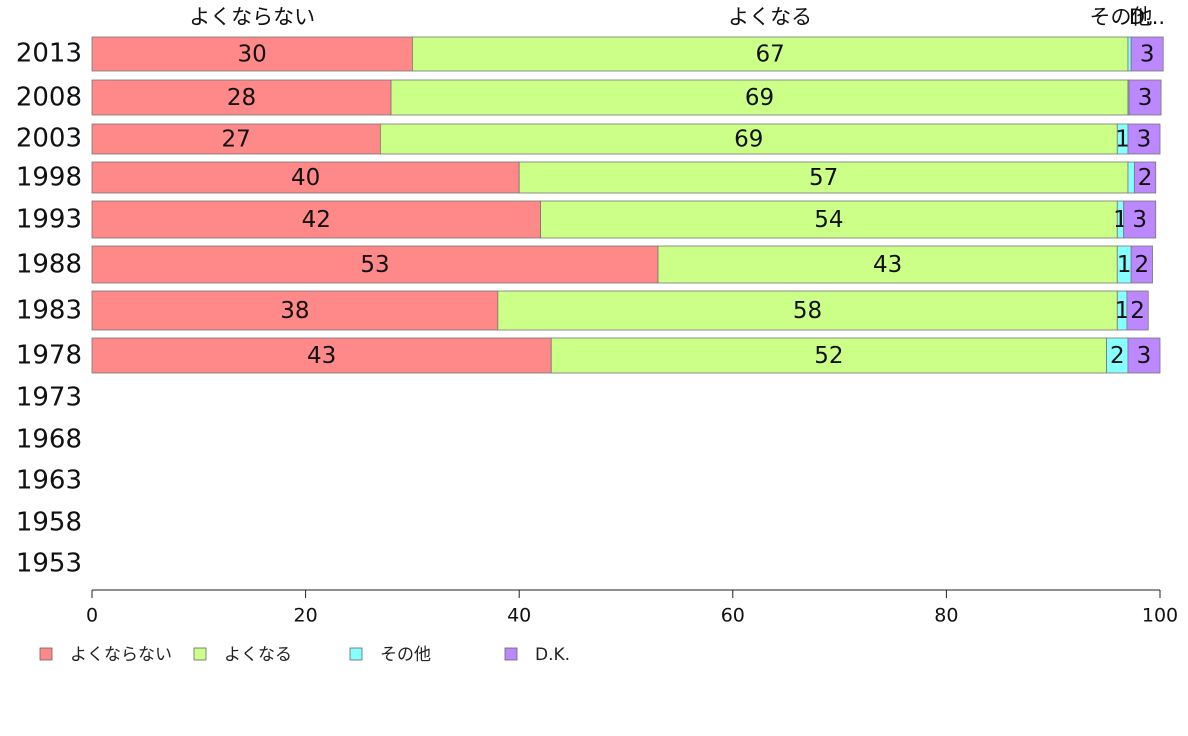 This screenshot has height=736, width=1188. I want to click on series-top-label: よくならない, so click(252, 17).